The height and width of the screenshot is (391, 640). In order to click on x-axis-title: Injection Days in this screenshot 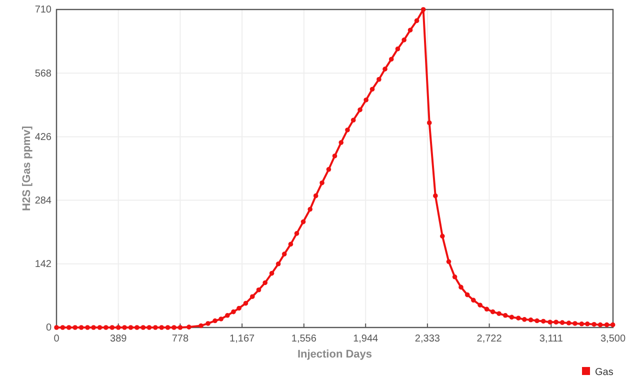, I will do `click(334, 354)`.